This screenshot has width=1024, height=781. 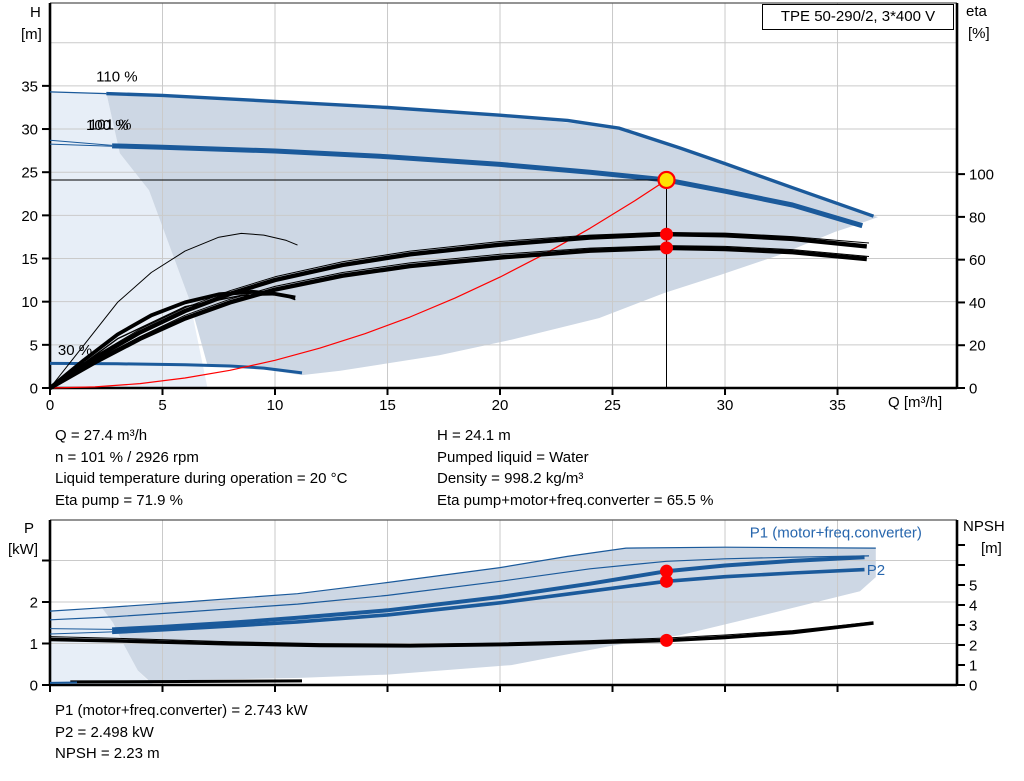 What do you see at coordinates (725, 405) in the screenshot?
I see `x-tick-label: 30` at bounding box center [725, 405].